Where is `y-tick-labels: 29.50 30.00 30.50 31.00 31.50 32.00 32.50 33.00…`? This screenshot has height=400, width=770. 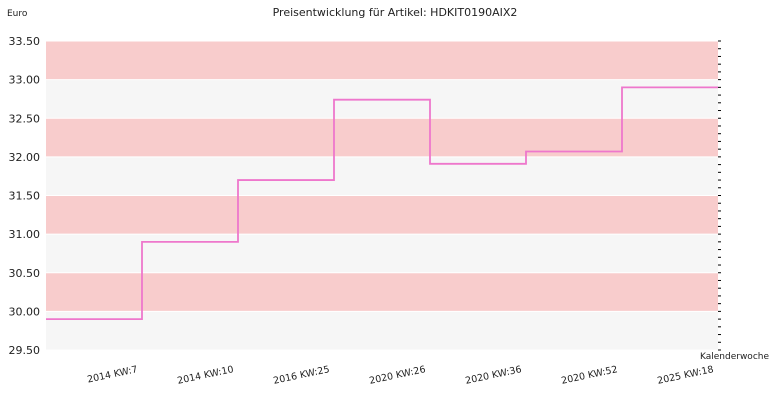
y-tick-labels: 29.50 30.00 30.50 31.00 31.50 32.00 32.50 33.00… is located at coordinates (25, 196).